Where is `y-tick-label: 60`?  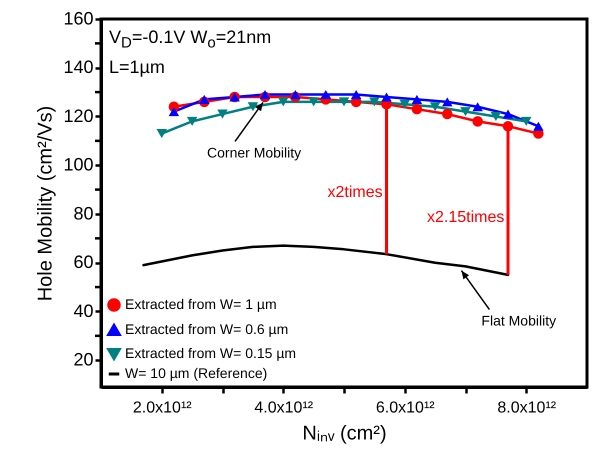 y-tick-label: 60 is located at coordinates (83, 262).